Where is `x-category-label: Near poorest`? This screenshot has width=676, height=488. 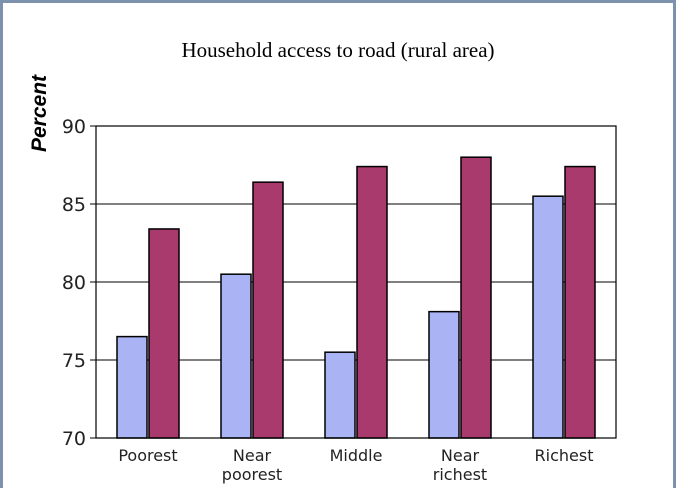 x-category-label: Near poorest is located at coordinates (252, 465).